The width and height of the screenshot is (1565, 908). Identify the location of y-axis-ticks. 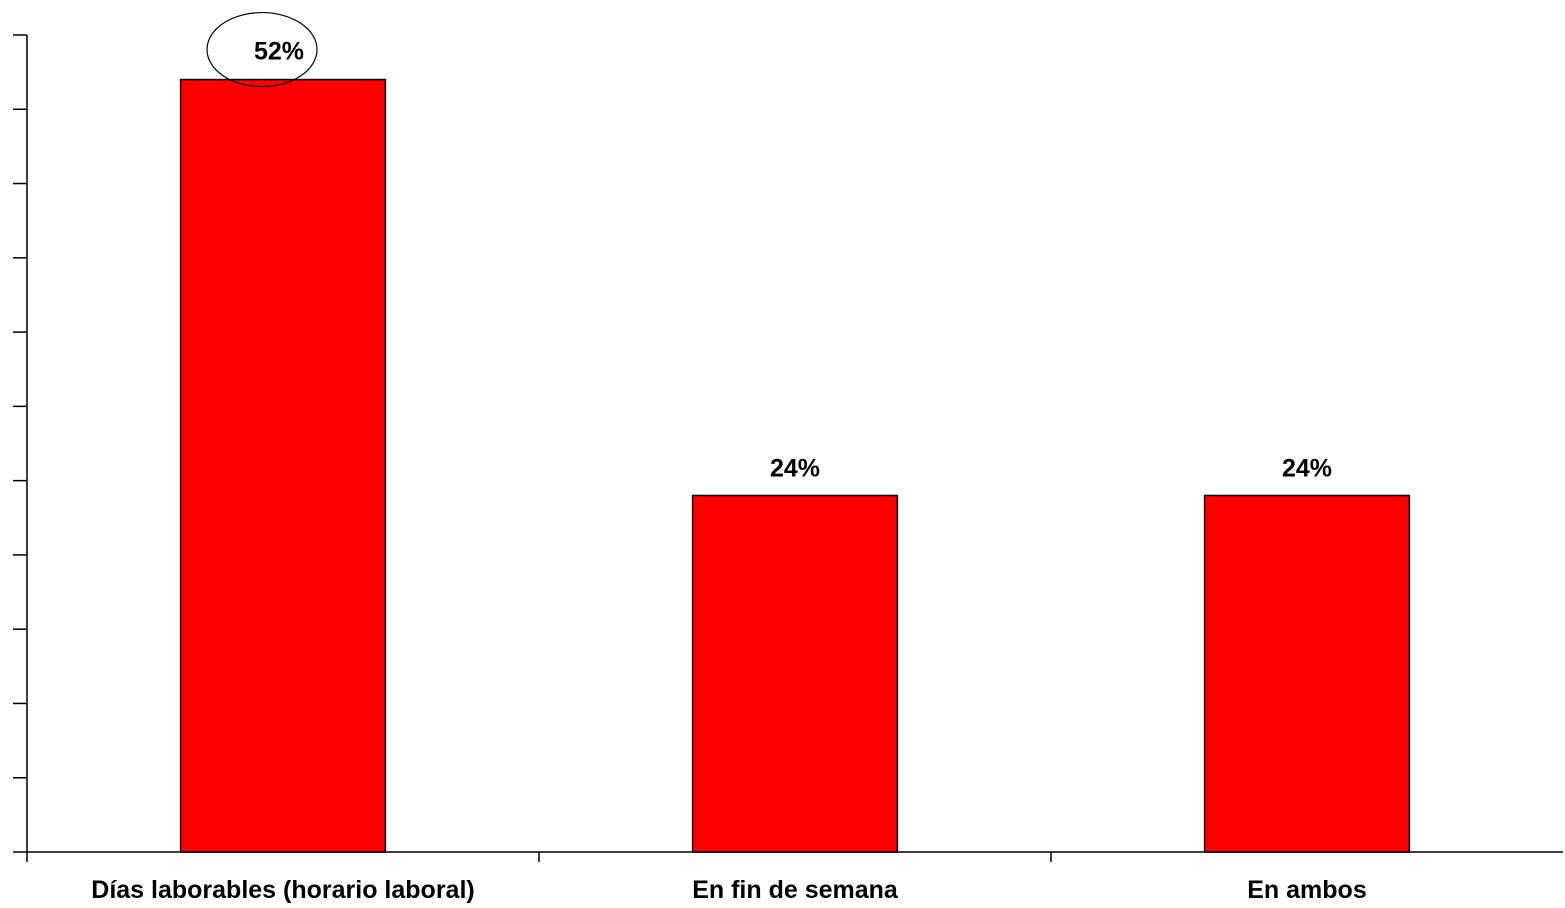
(20, 443).